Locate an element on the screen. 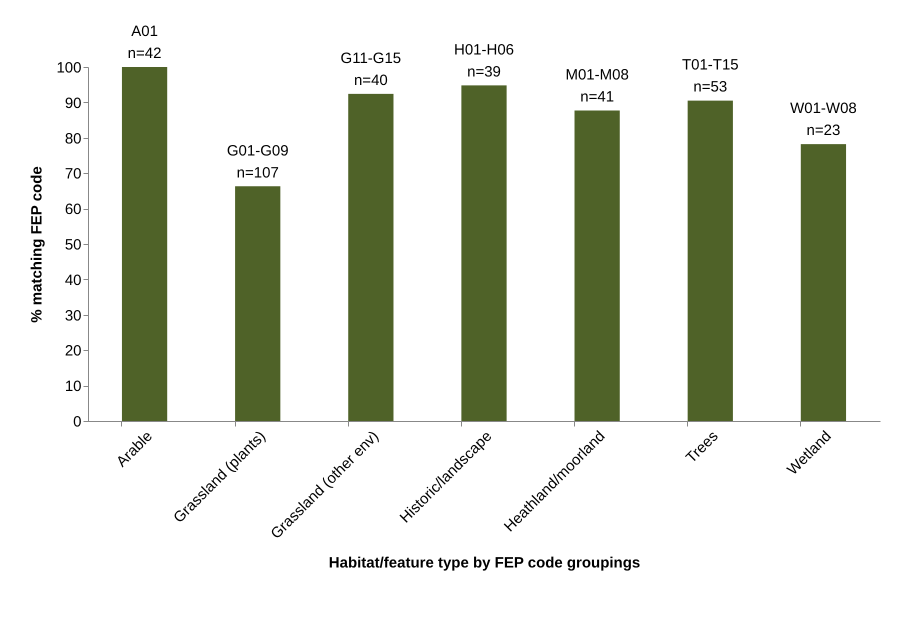 The width and height of the screenshot is (908, 621). annotation: W01-W08 is located at coordinates (823, 109).